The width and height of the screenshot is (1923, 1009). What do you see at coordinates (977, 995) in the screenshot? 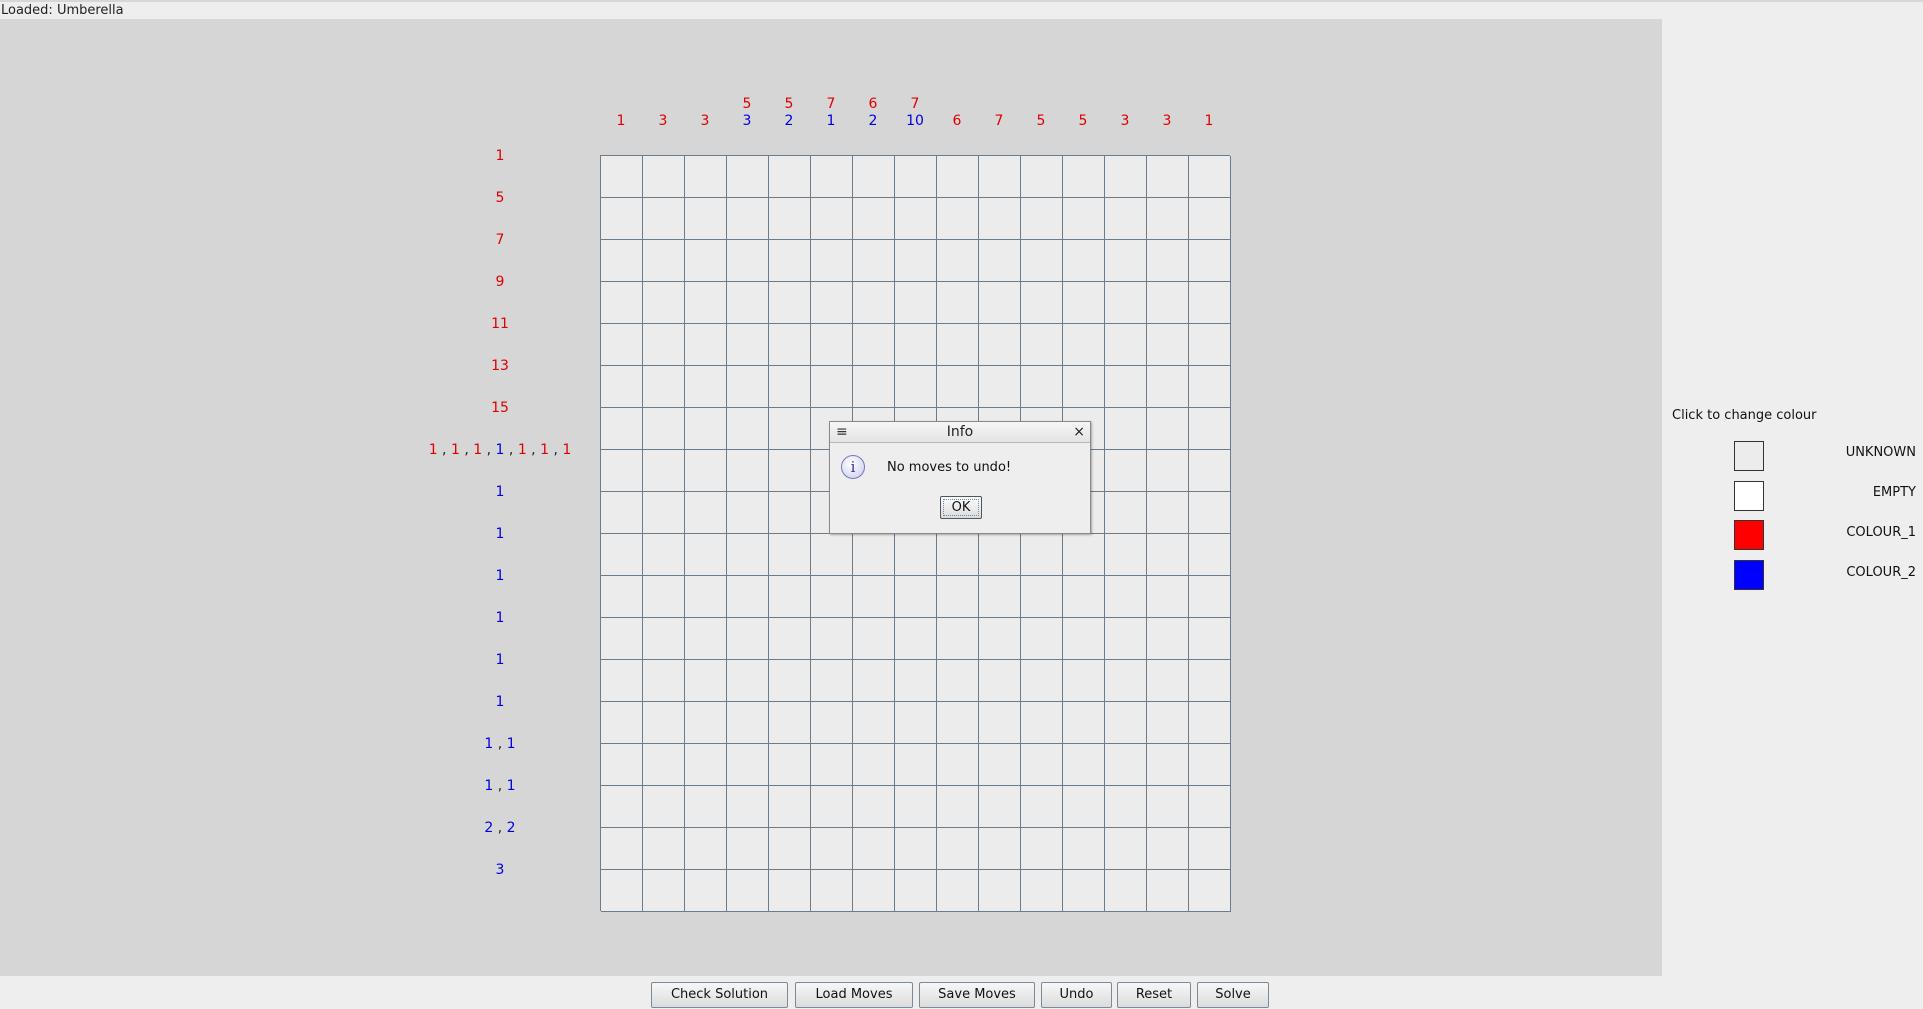
I see `save-moves-button: Save Moves` at bounding box center [977, 995].